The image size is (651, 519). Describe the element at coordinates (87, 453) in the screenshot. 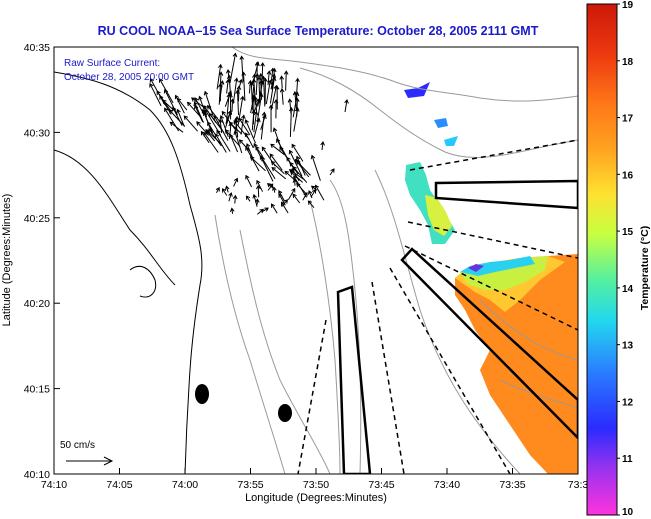

I see `scale-vector: 50 cm/s` at that location.